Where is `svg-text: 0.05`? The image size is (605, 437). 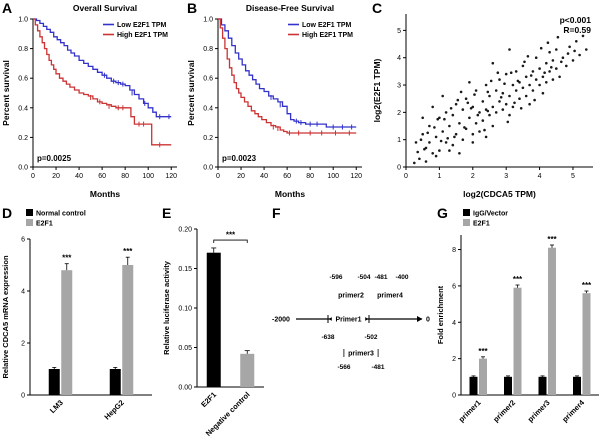
svg-text: 0.05 is located at coordinates (185, 348).